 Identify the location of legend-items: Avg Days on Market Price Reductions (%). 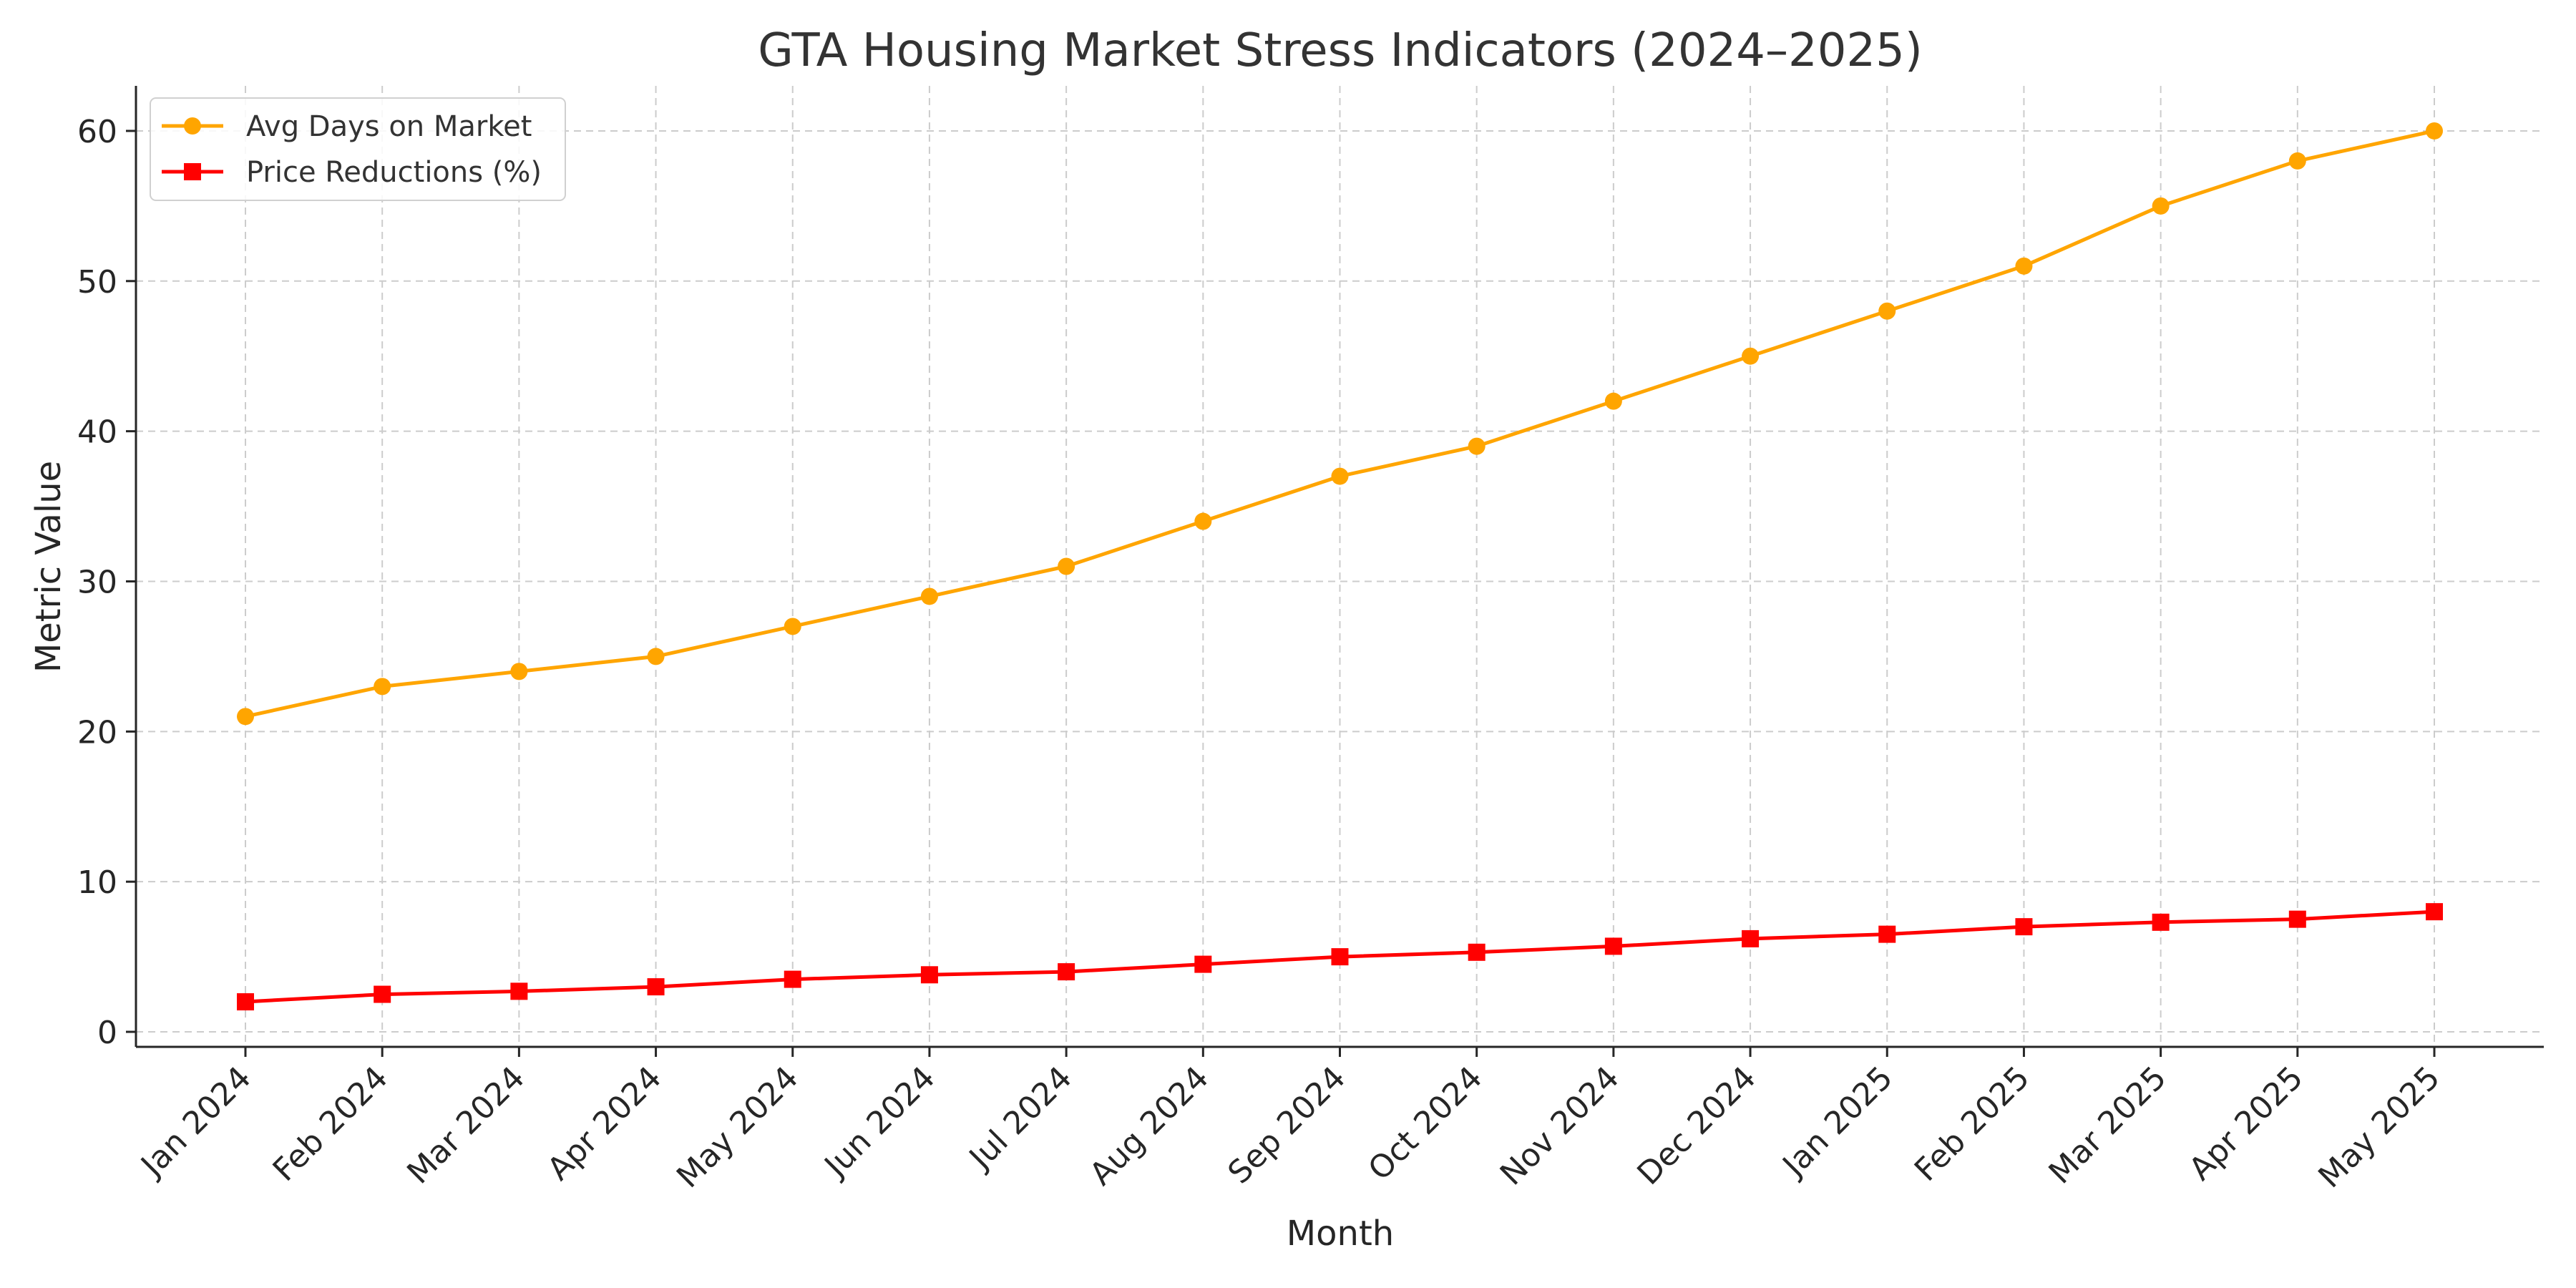
(352, 149).